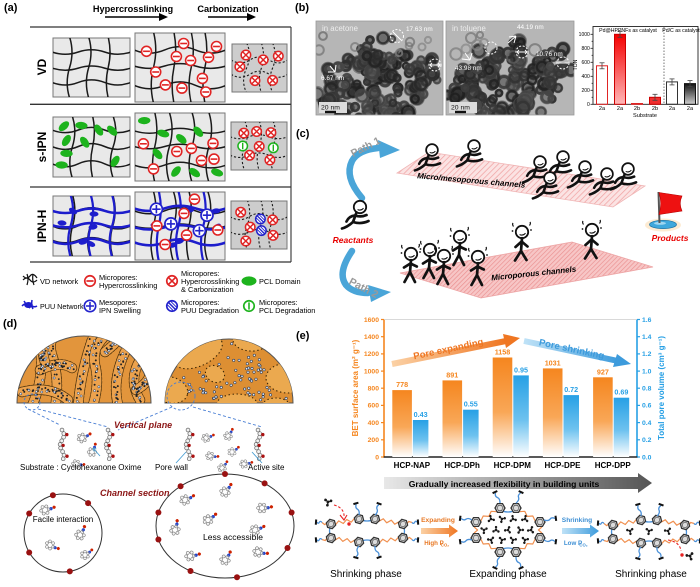  Describe the element at coordinates (171, 467) in the screenshot. I see `svg-text: Pore wall` at that location.